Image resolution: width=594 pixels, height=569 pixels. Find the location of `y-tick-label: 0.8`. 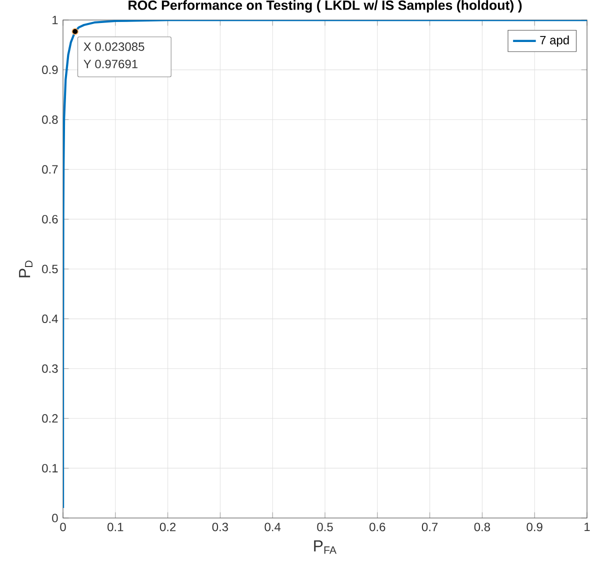

y-tick-label: 0.8 is located at coordinates (50, 119).